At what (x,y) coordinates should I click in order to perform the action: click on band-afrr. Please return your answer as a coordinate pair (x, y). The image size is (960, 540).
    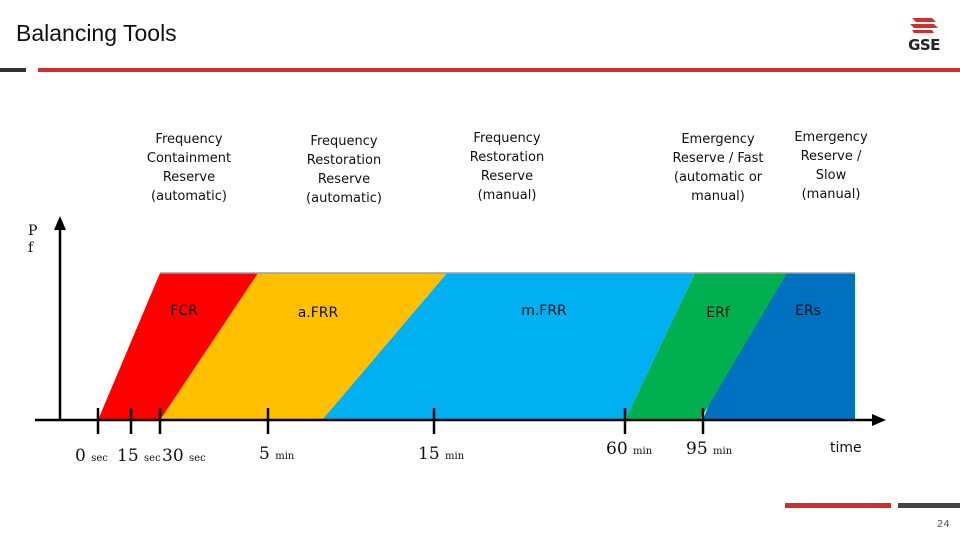
    Looking at the image, I should click on (303, 346).